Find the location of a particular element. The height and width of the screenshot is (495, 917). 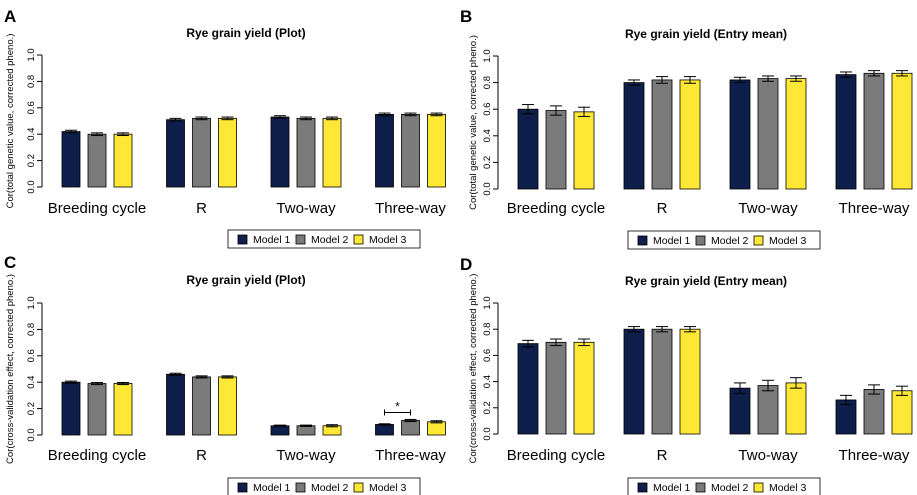

bar-model-1-breeding-cycle is located at coordinates (528, 389).